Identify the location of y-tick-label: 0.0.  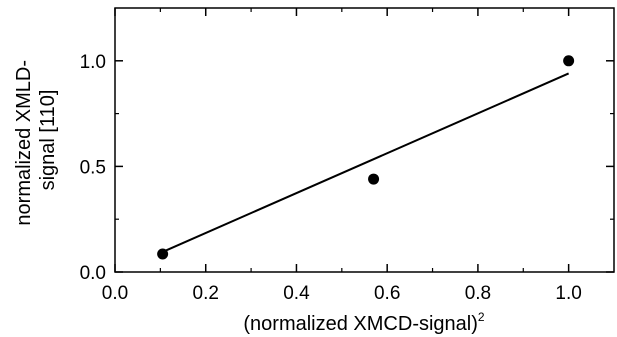
(93, 273).